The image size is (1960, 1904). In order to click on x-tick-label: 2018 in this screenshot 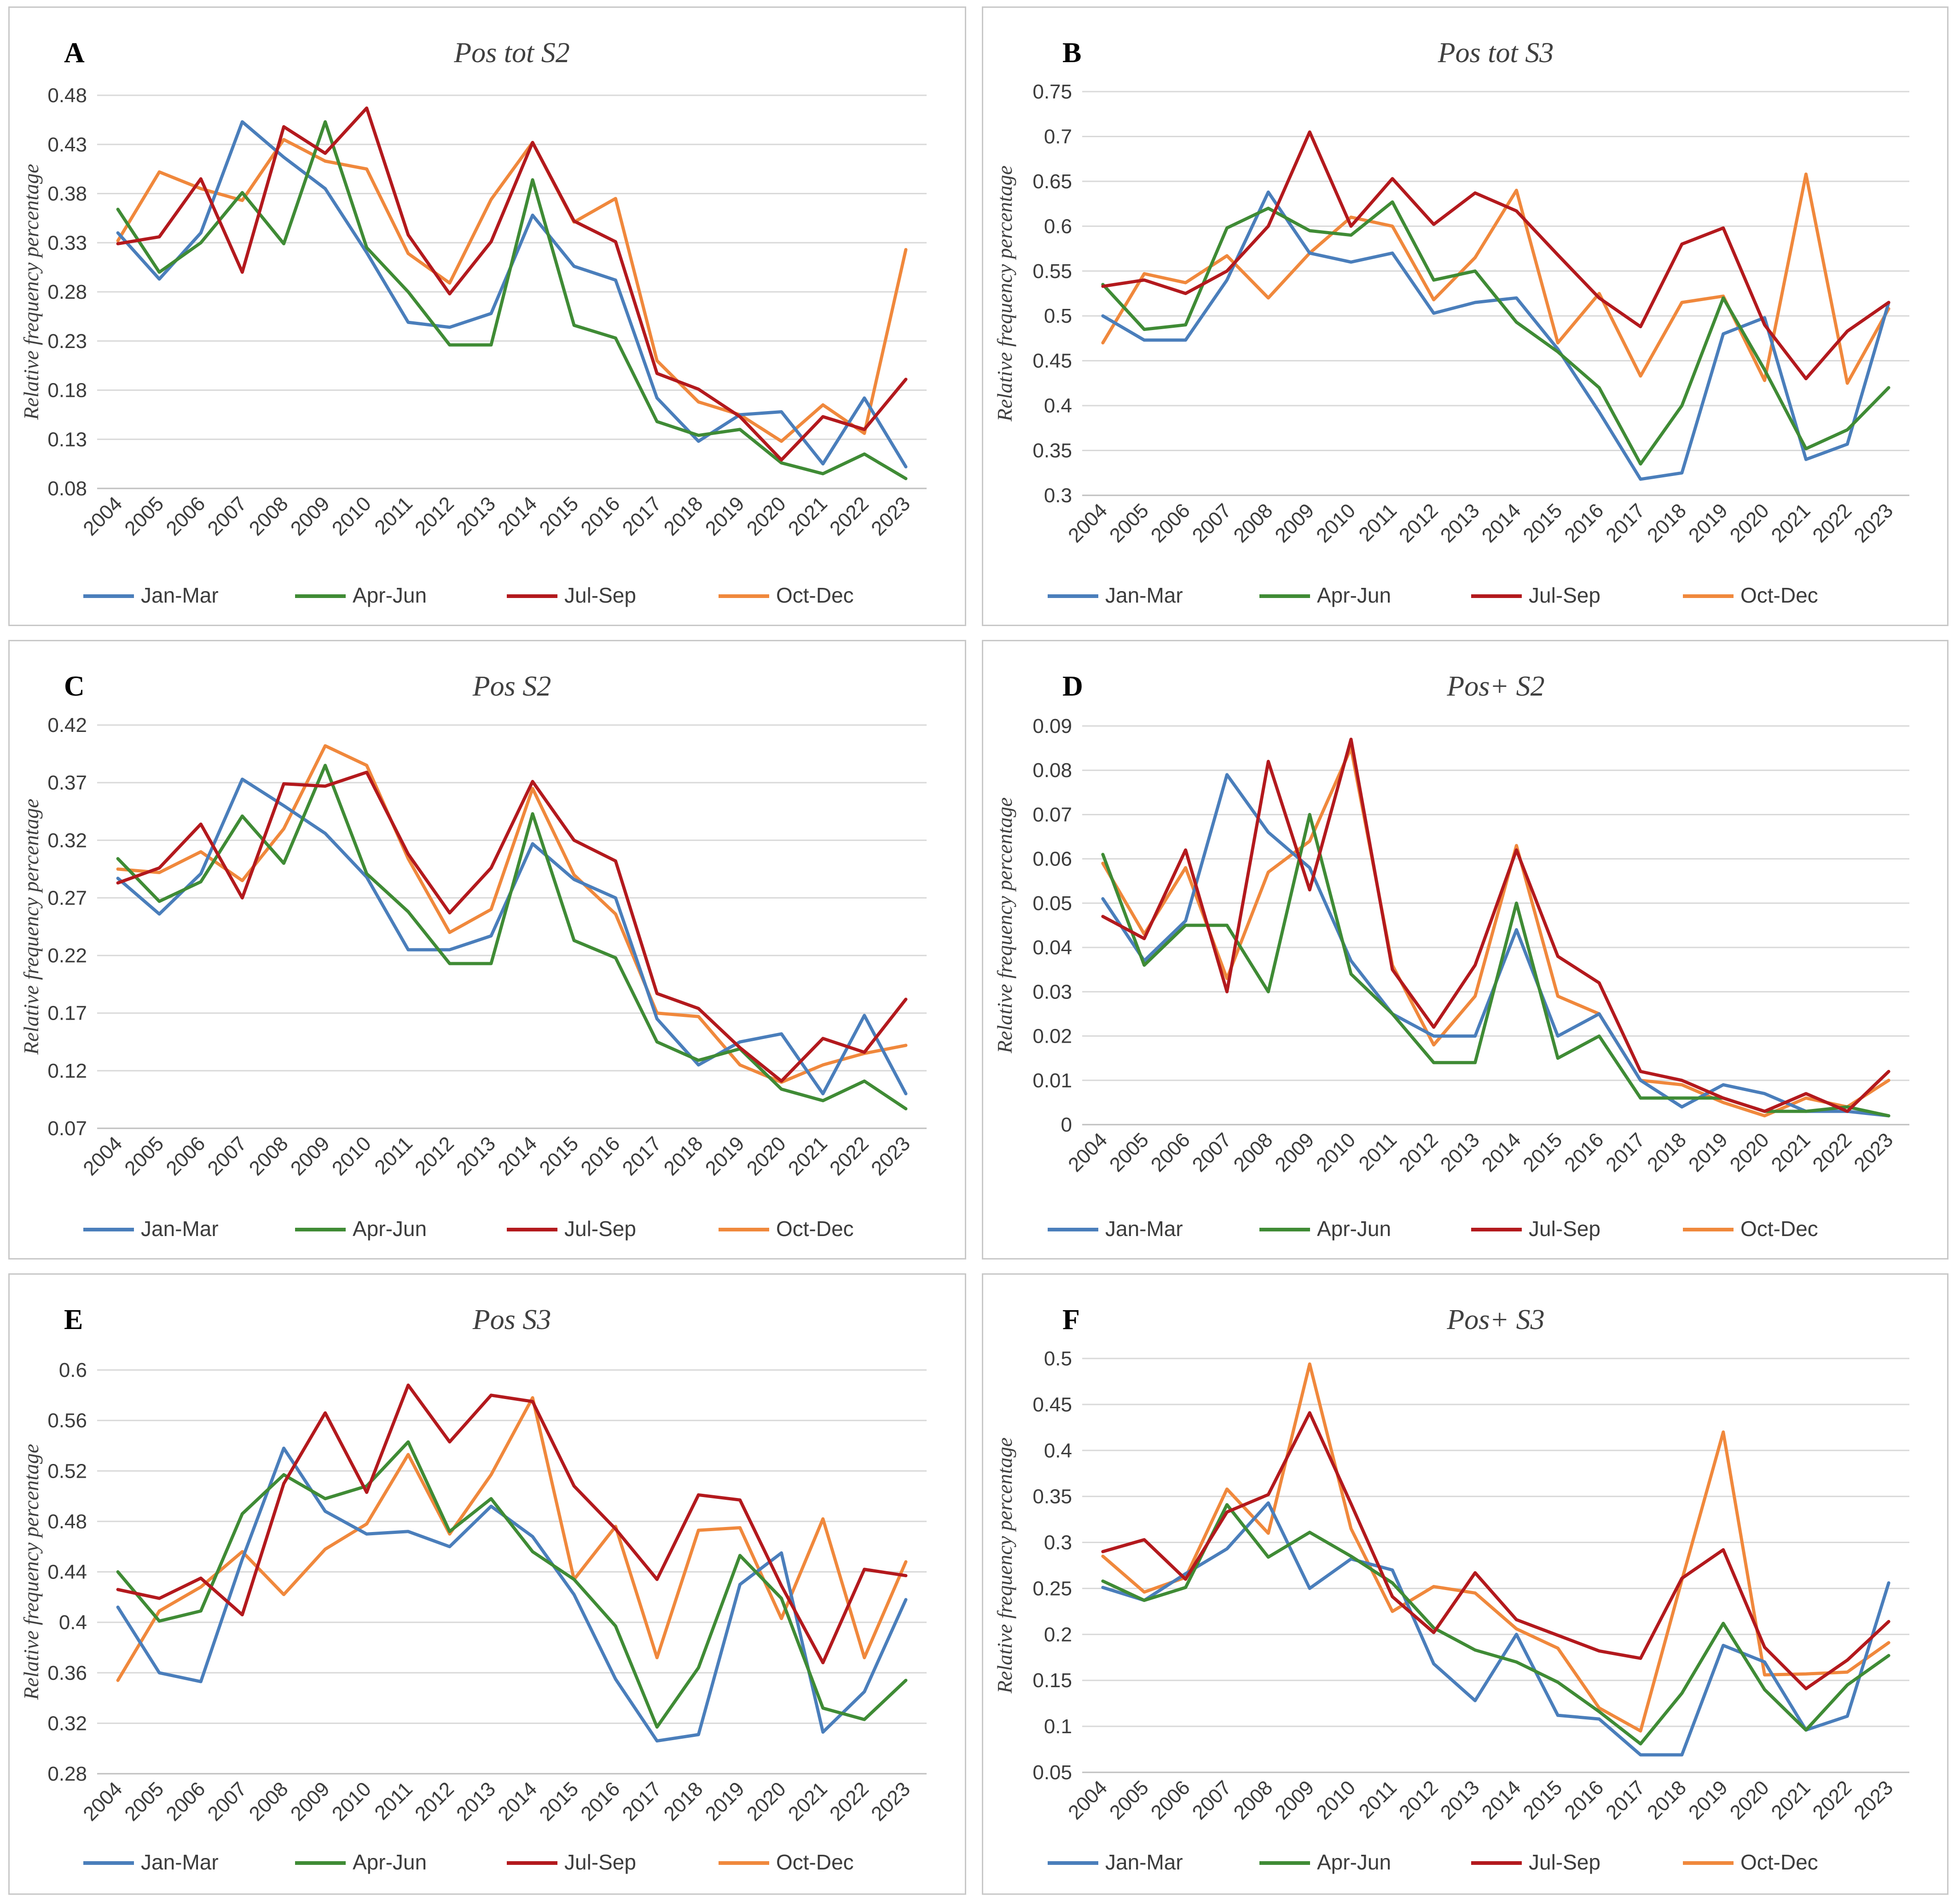, I will do `click(683, 516)`.